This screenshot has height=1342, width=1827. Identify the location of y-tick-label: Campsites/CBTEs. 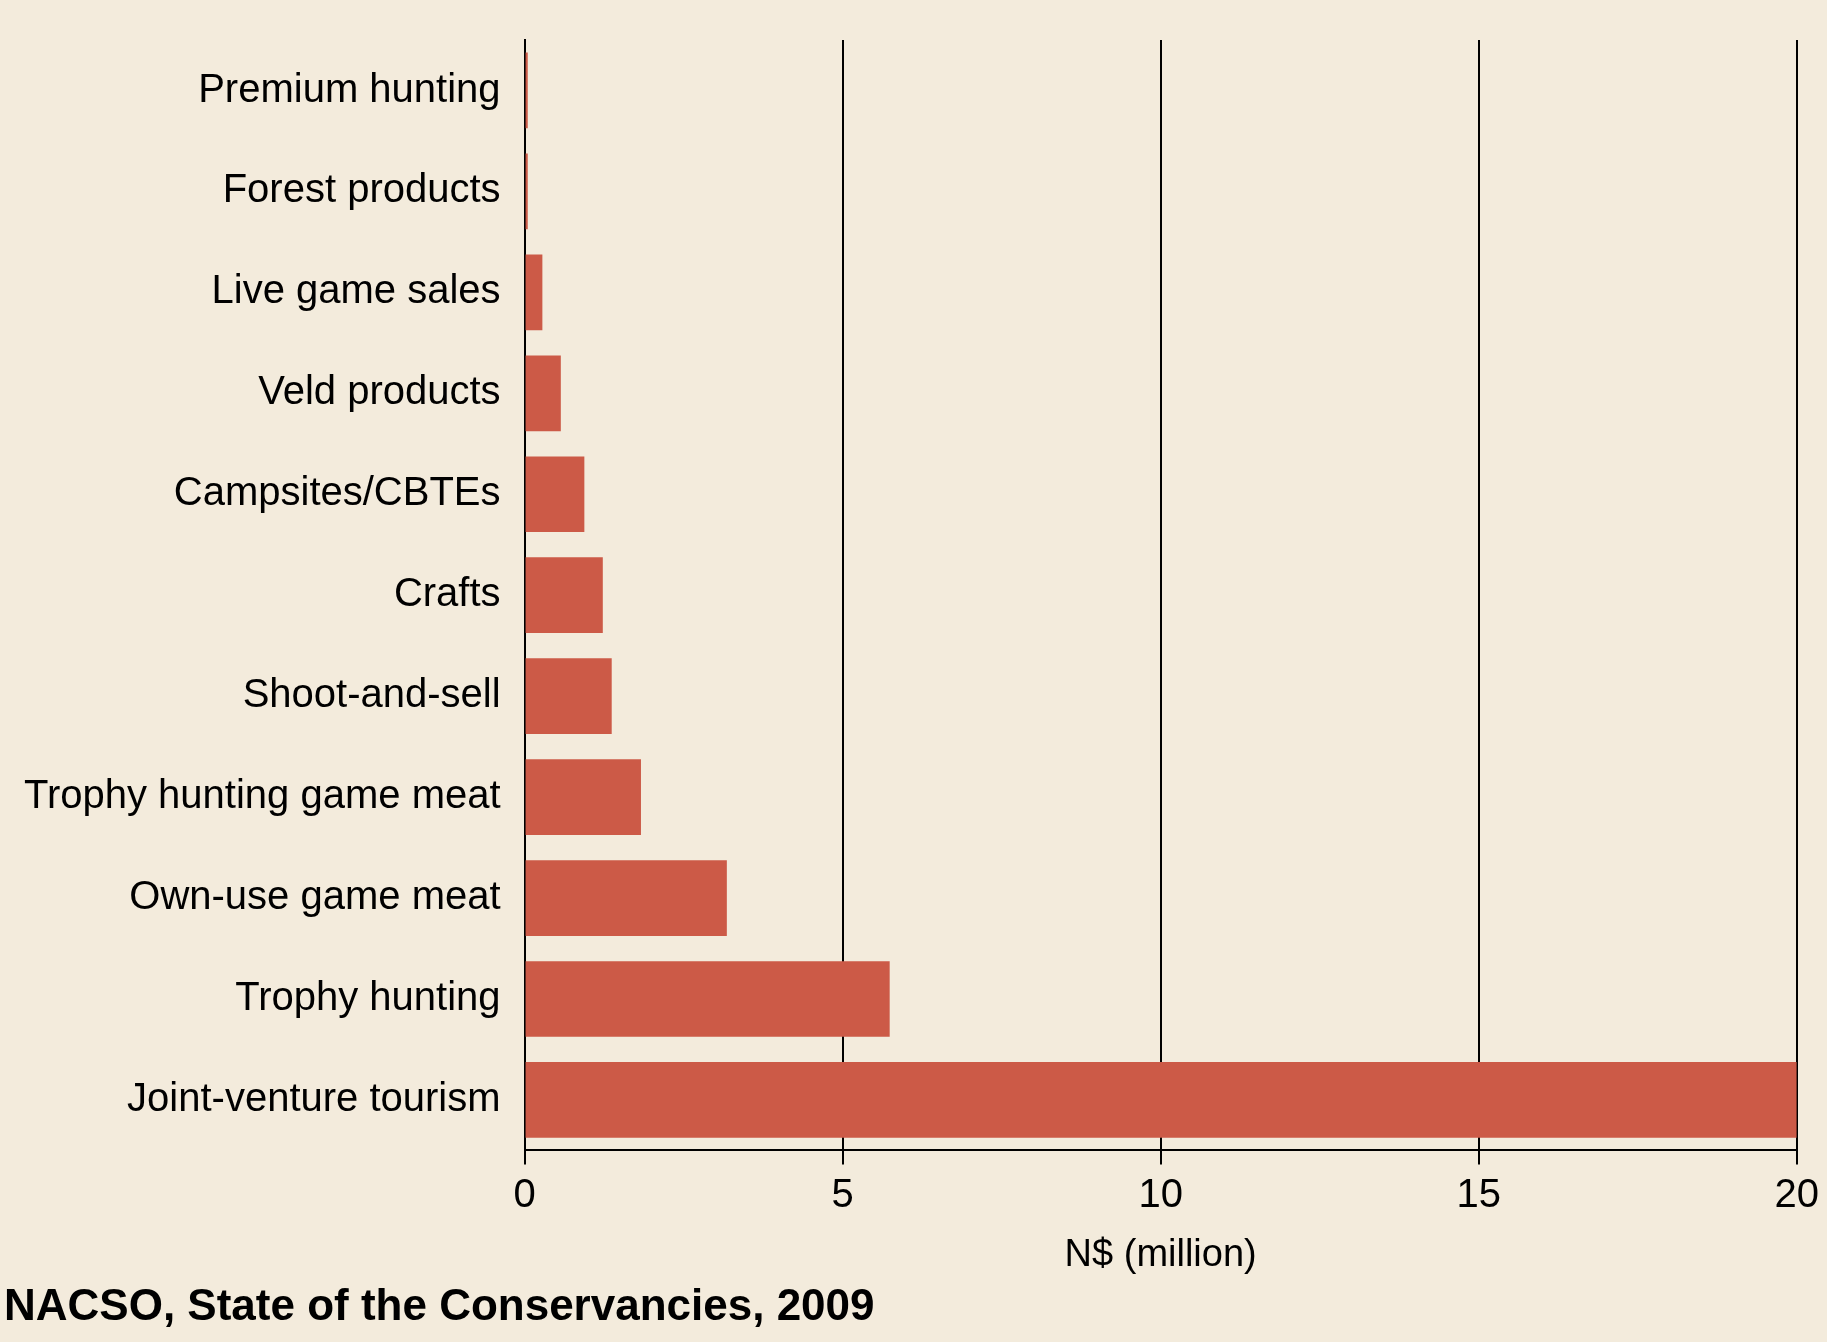
(337, 491).